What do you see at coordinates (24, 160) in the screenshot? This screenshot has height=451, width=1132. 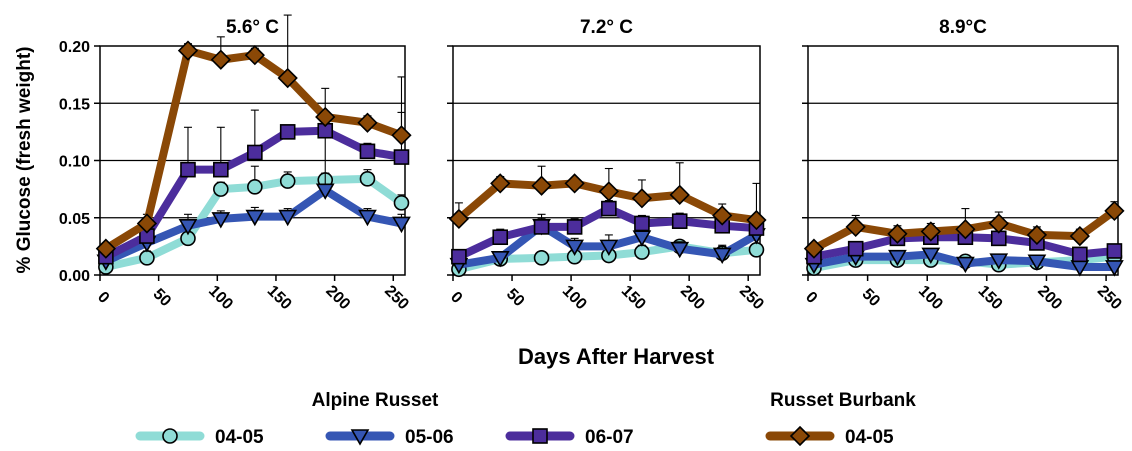 I see `y-axis-label: % Glucose (fresh weight)` at bounding box center [24, 160].